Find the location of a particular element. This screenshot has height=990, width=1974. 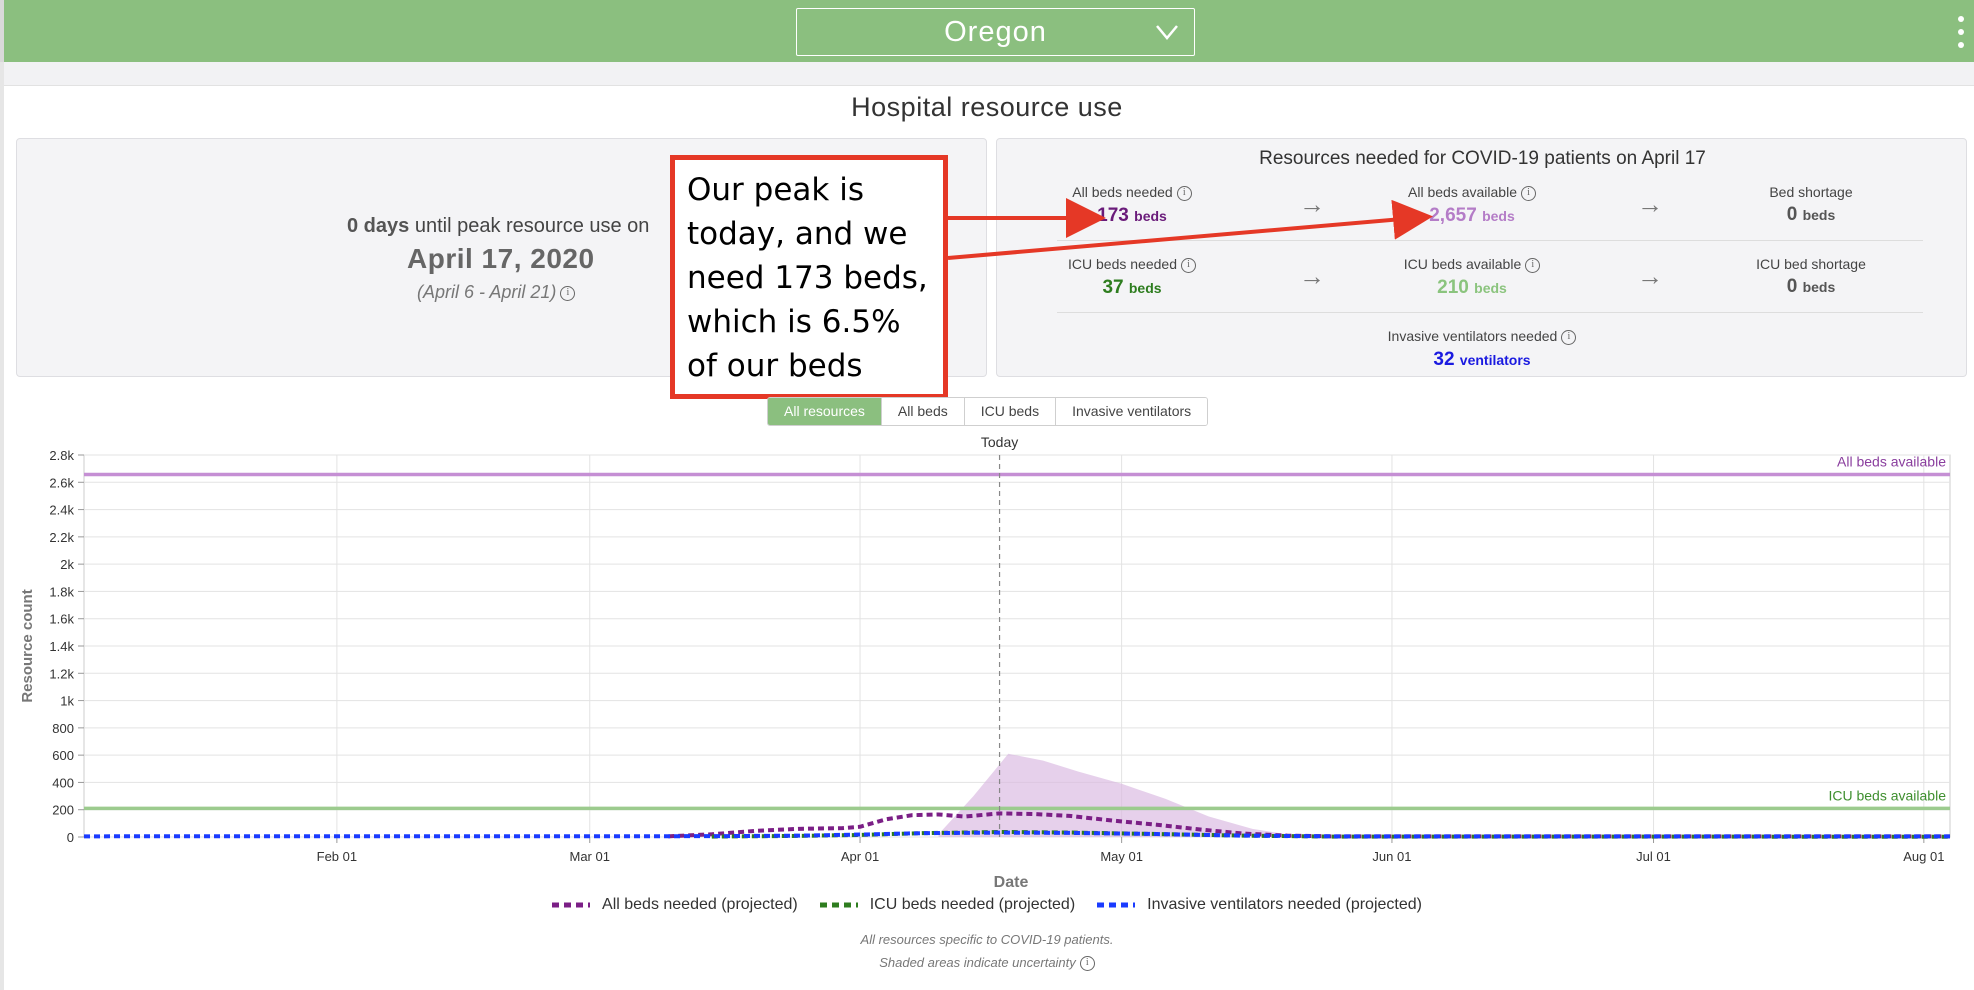

all-beds-available-value: 2,657 is located at coordinates (1453, 215).